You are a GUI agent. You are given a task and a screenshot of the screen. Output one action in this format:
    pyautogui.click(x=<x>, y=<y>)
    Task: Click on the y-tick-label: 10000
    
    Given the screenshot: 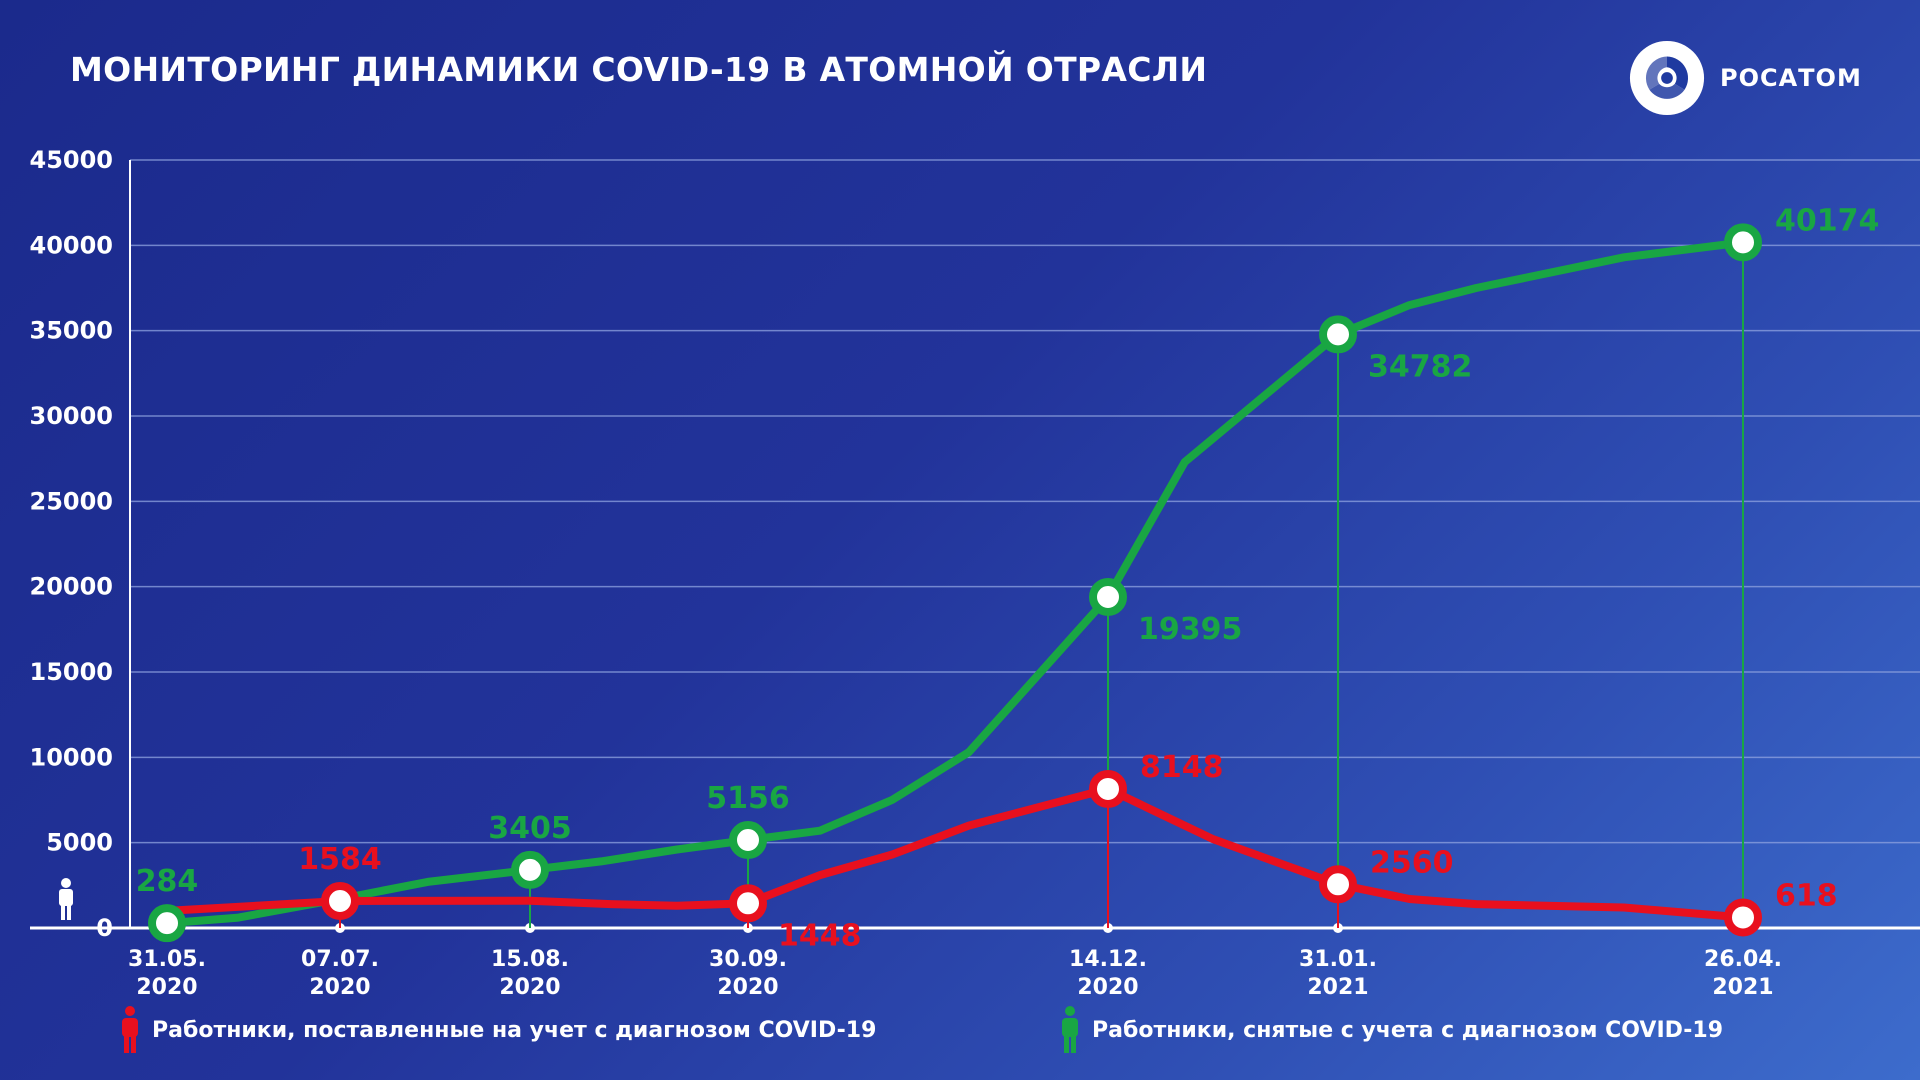 What is the action you would take?
    pyautogui.click(x=72, y=757)
    